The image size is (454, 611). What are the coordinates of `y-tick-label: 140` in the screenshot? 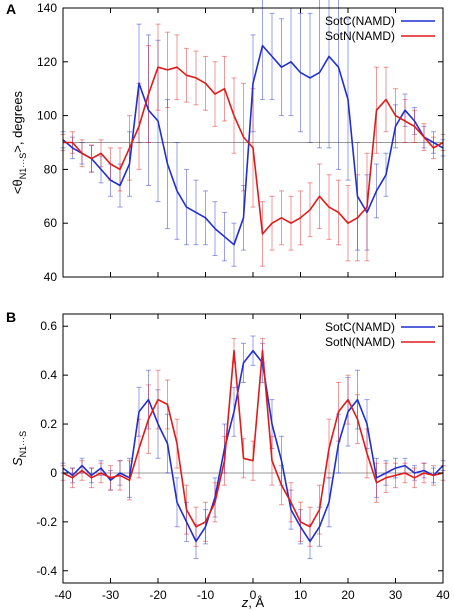 It's located at (47, 8).